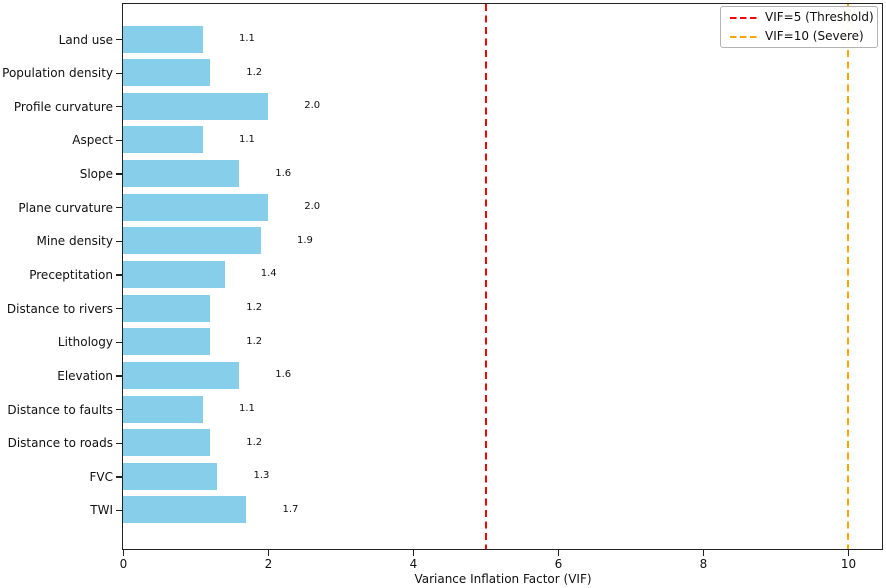 The width and height of the screenshot is (886, 588). What do you see at coordinates (85, 342) in the screenshot?
I see `y-tick-label: Lithology` at bounding box center [85, 342].